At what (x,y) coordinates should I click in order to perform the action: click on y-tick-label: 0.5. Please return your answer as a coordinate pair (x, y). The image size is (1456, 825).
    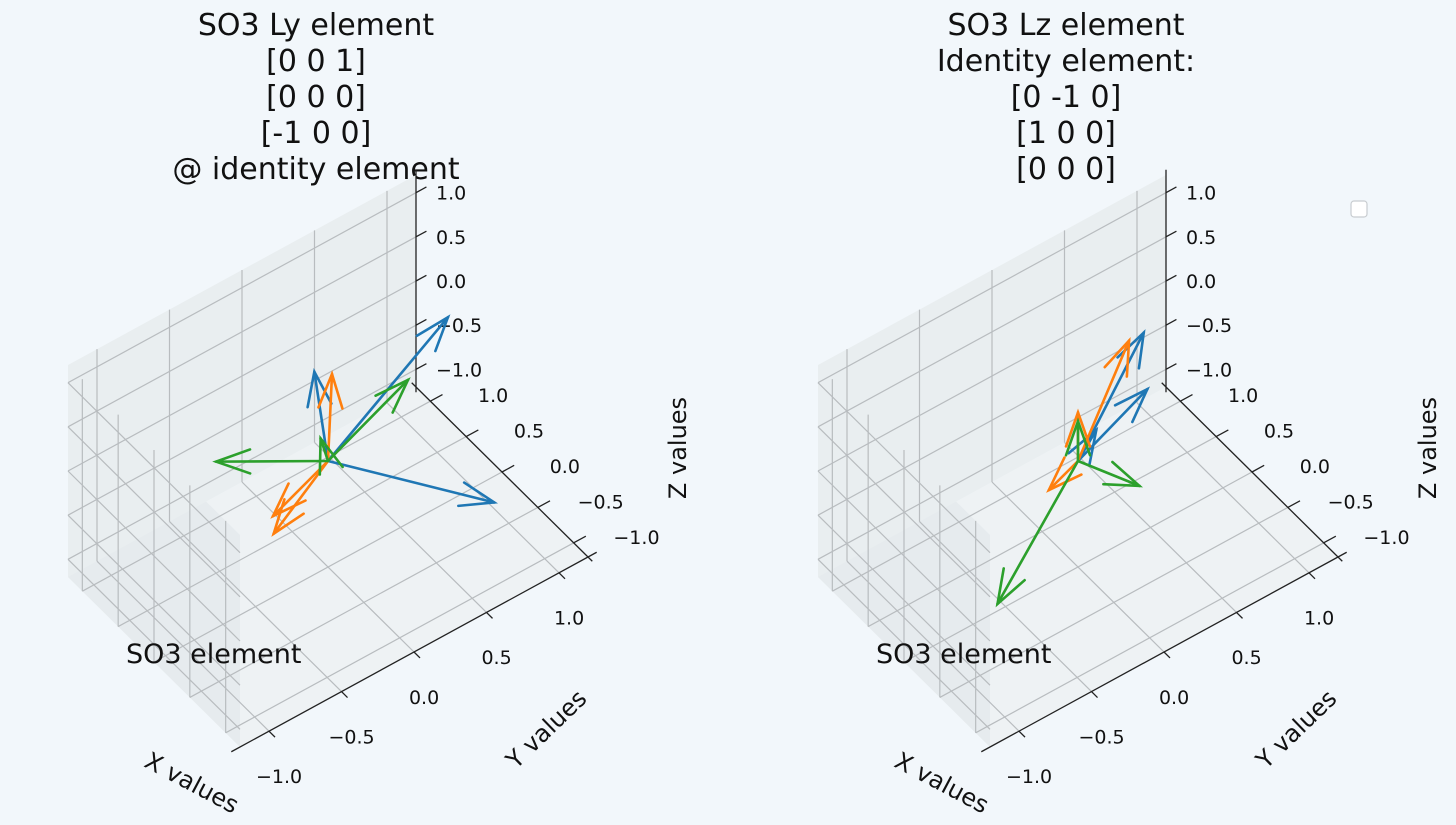
    Looking at the image, I should click on (529, 432).